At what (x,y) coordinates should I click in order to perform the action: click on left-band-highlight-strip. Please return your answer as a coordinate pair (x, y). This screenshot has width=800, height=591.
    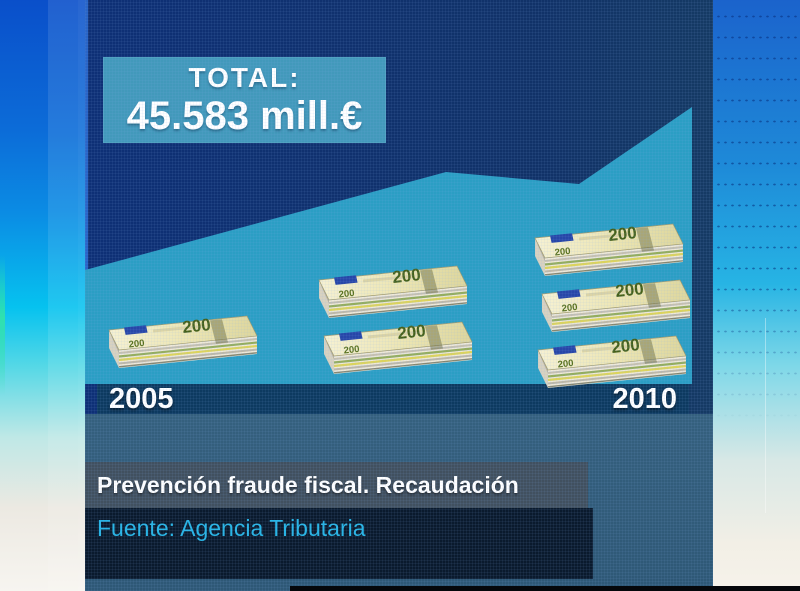
    Looking at the image, I should click on (63, 295).